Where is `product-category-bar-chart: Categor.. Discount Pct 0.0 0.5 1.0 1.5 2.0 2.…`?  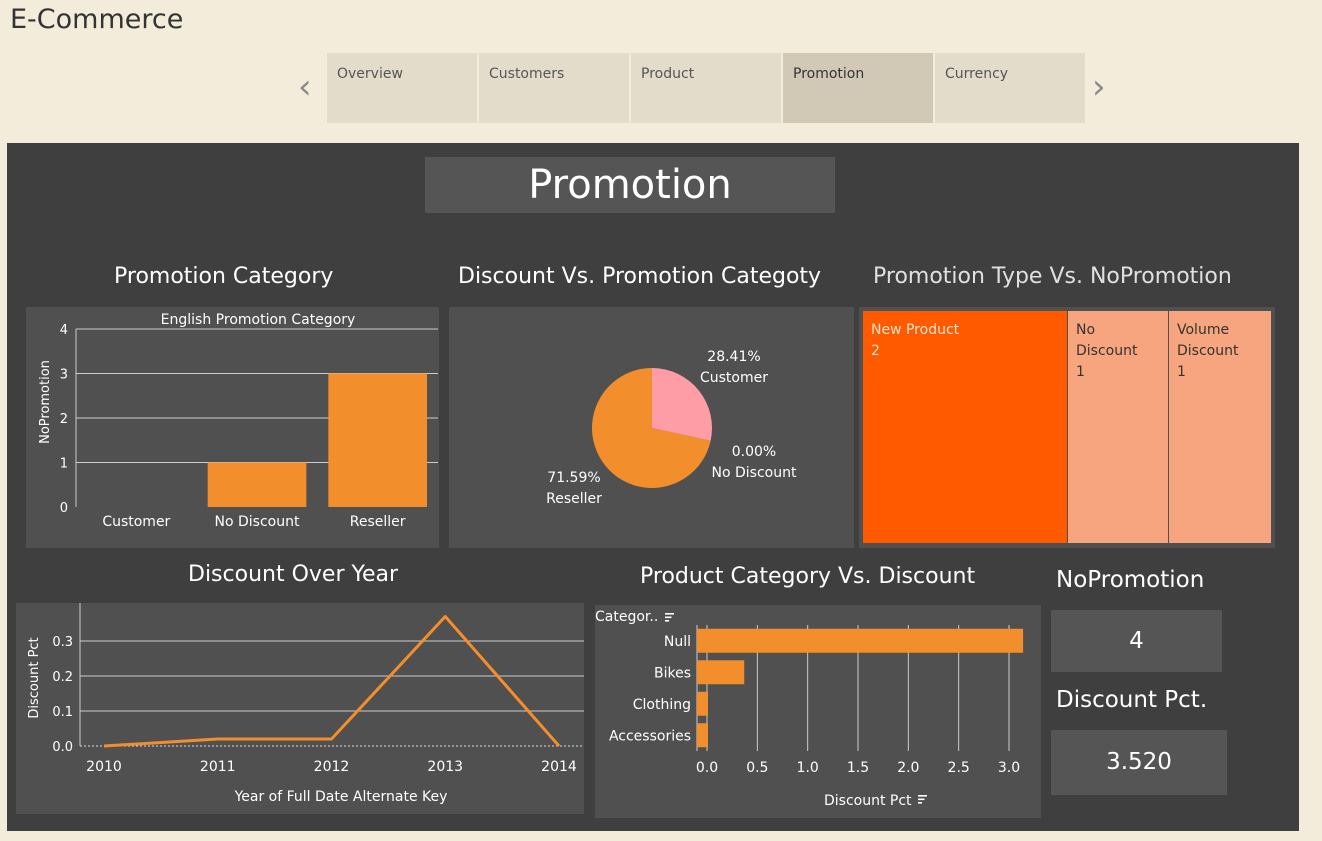 product-category-bar-chart: Categor.. Discount Pct 0.0 0.5 1.0 1.5 2.0 2.… is located at coordinates (818, 711).